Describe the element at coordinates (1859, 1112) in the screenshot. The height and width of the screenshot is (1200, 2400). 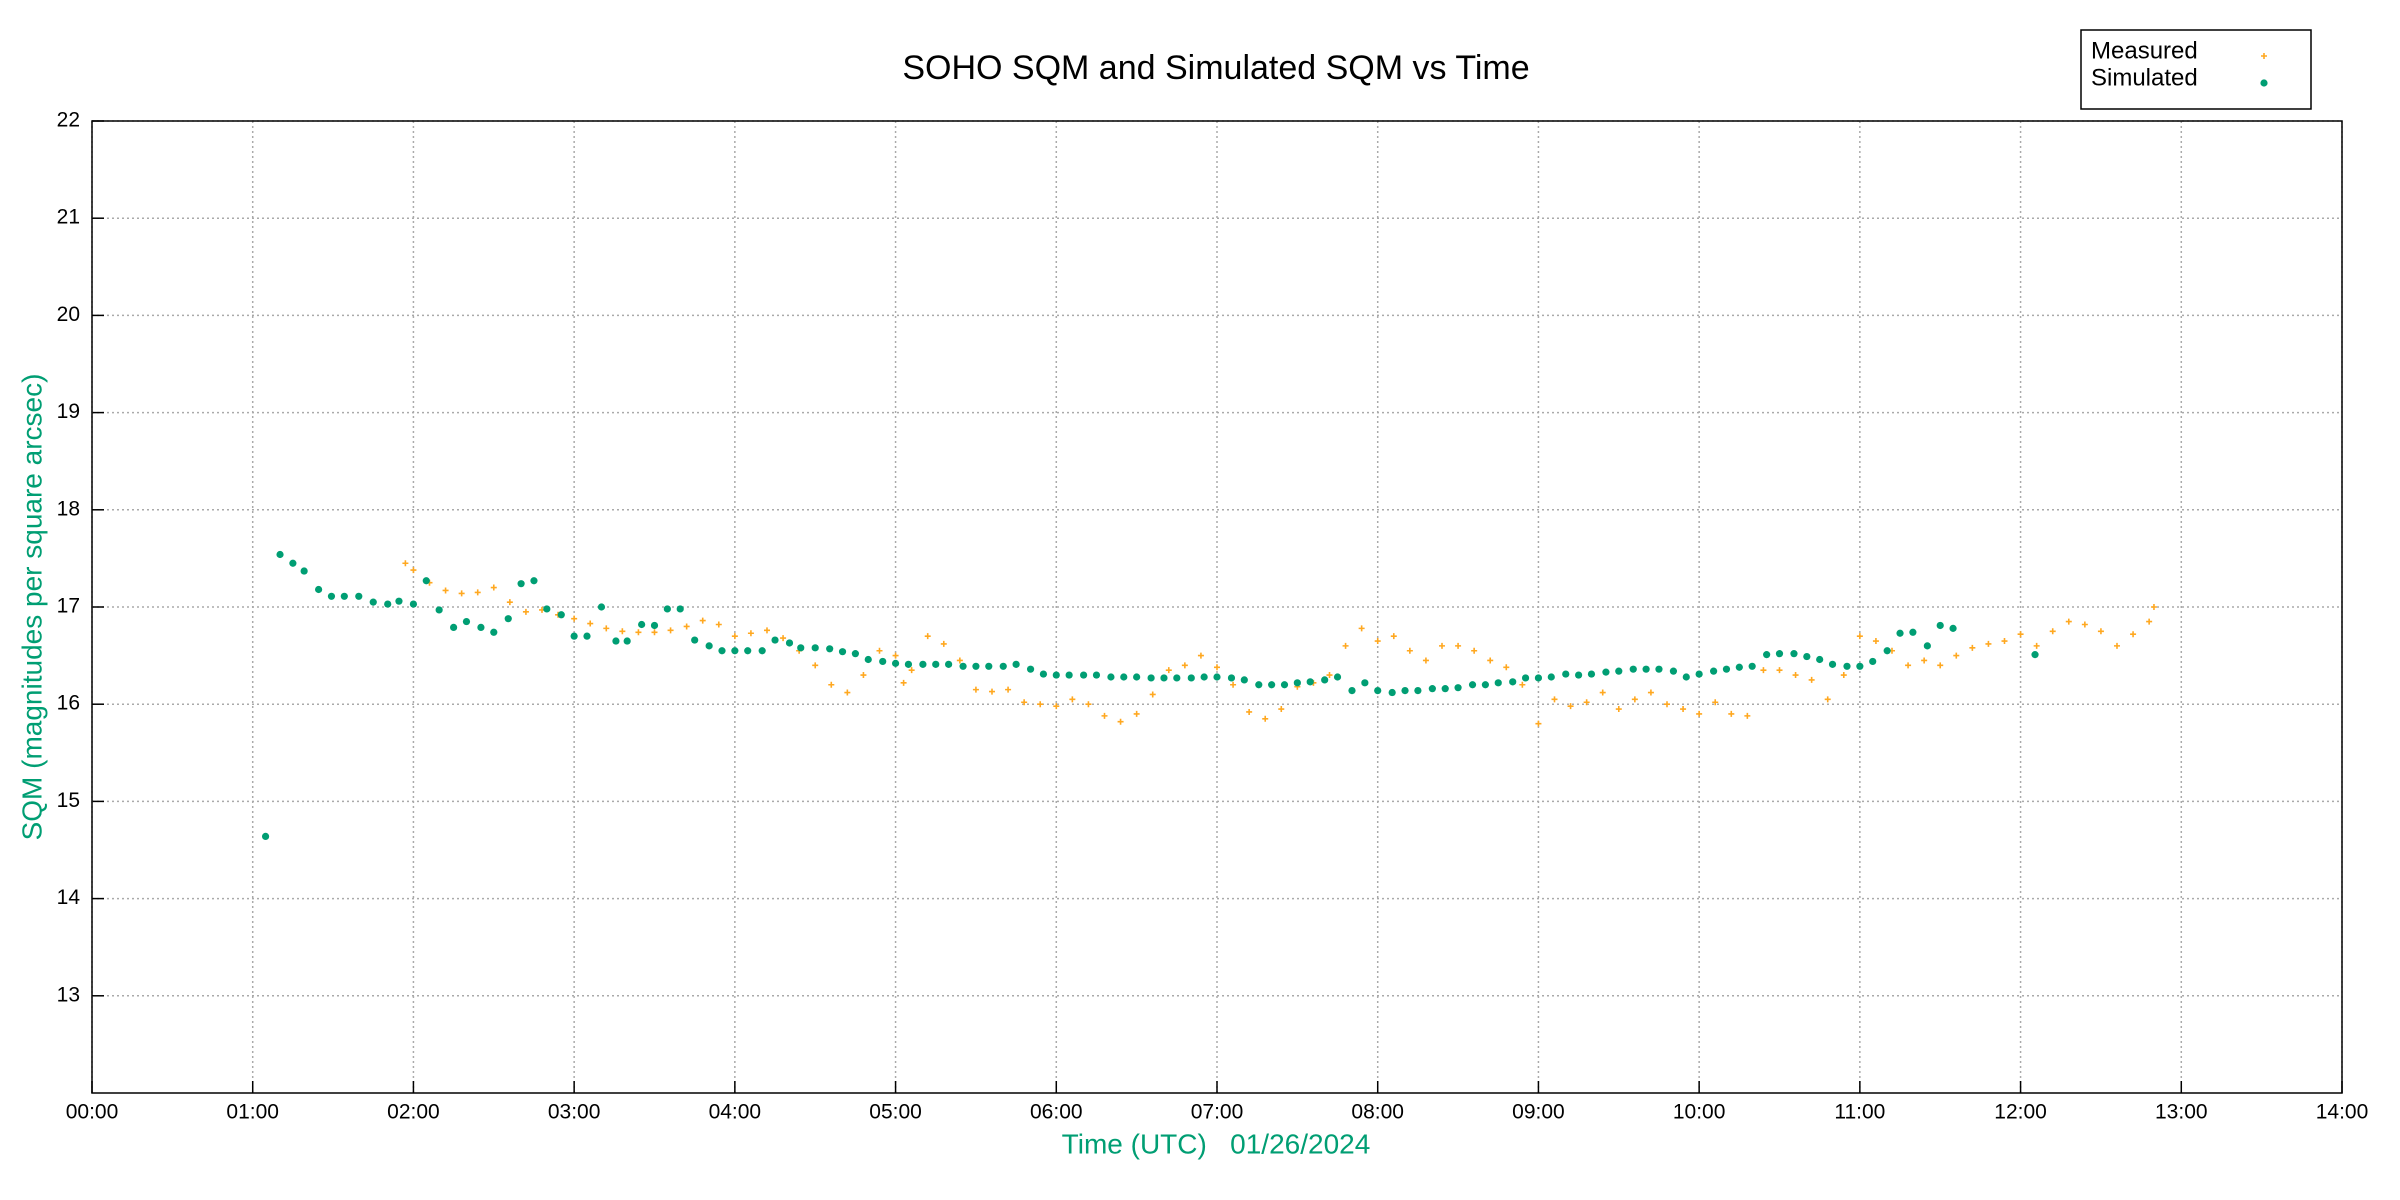
I see `x-tick-label: 11:00` at that location.